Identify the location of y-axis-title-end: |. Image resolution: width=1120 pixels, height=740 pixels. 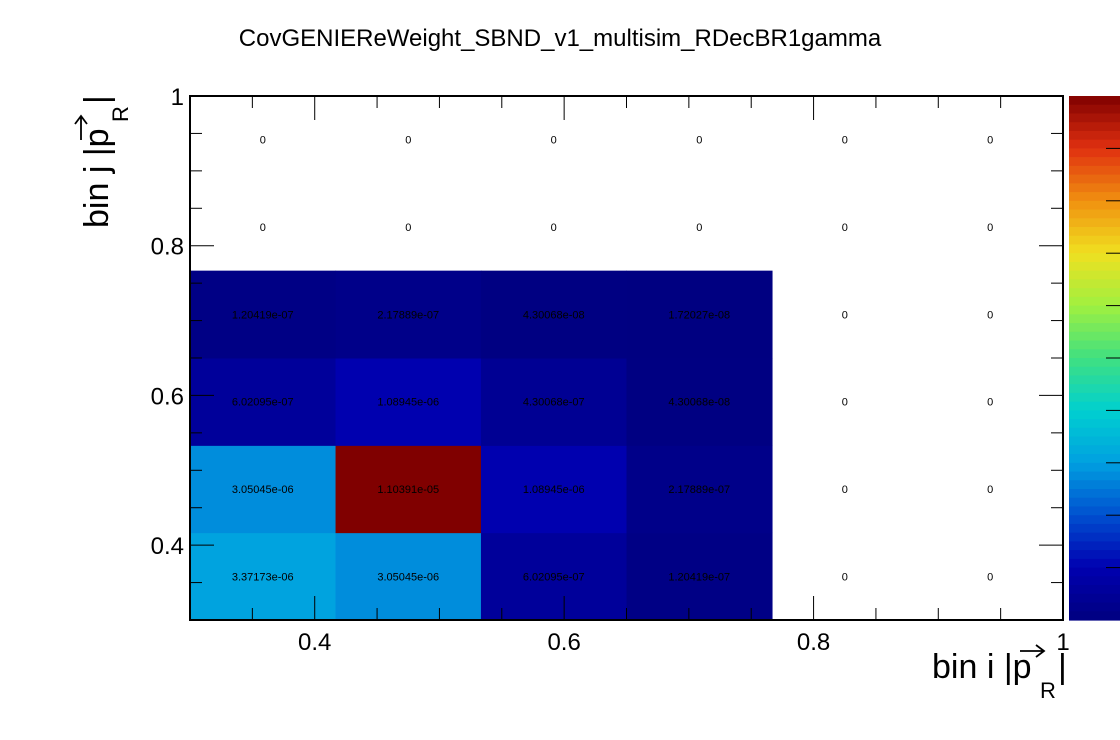
(97, 99).